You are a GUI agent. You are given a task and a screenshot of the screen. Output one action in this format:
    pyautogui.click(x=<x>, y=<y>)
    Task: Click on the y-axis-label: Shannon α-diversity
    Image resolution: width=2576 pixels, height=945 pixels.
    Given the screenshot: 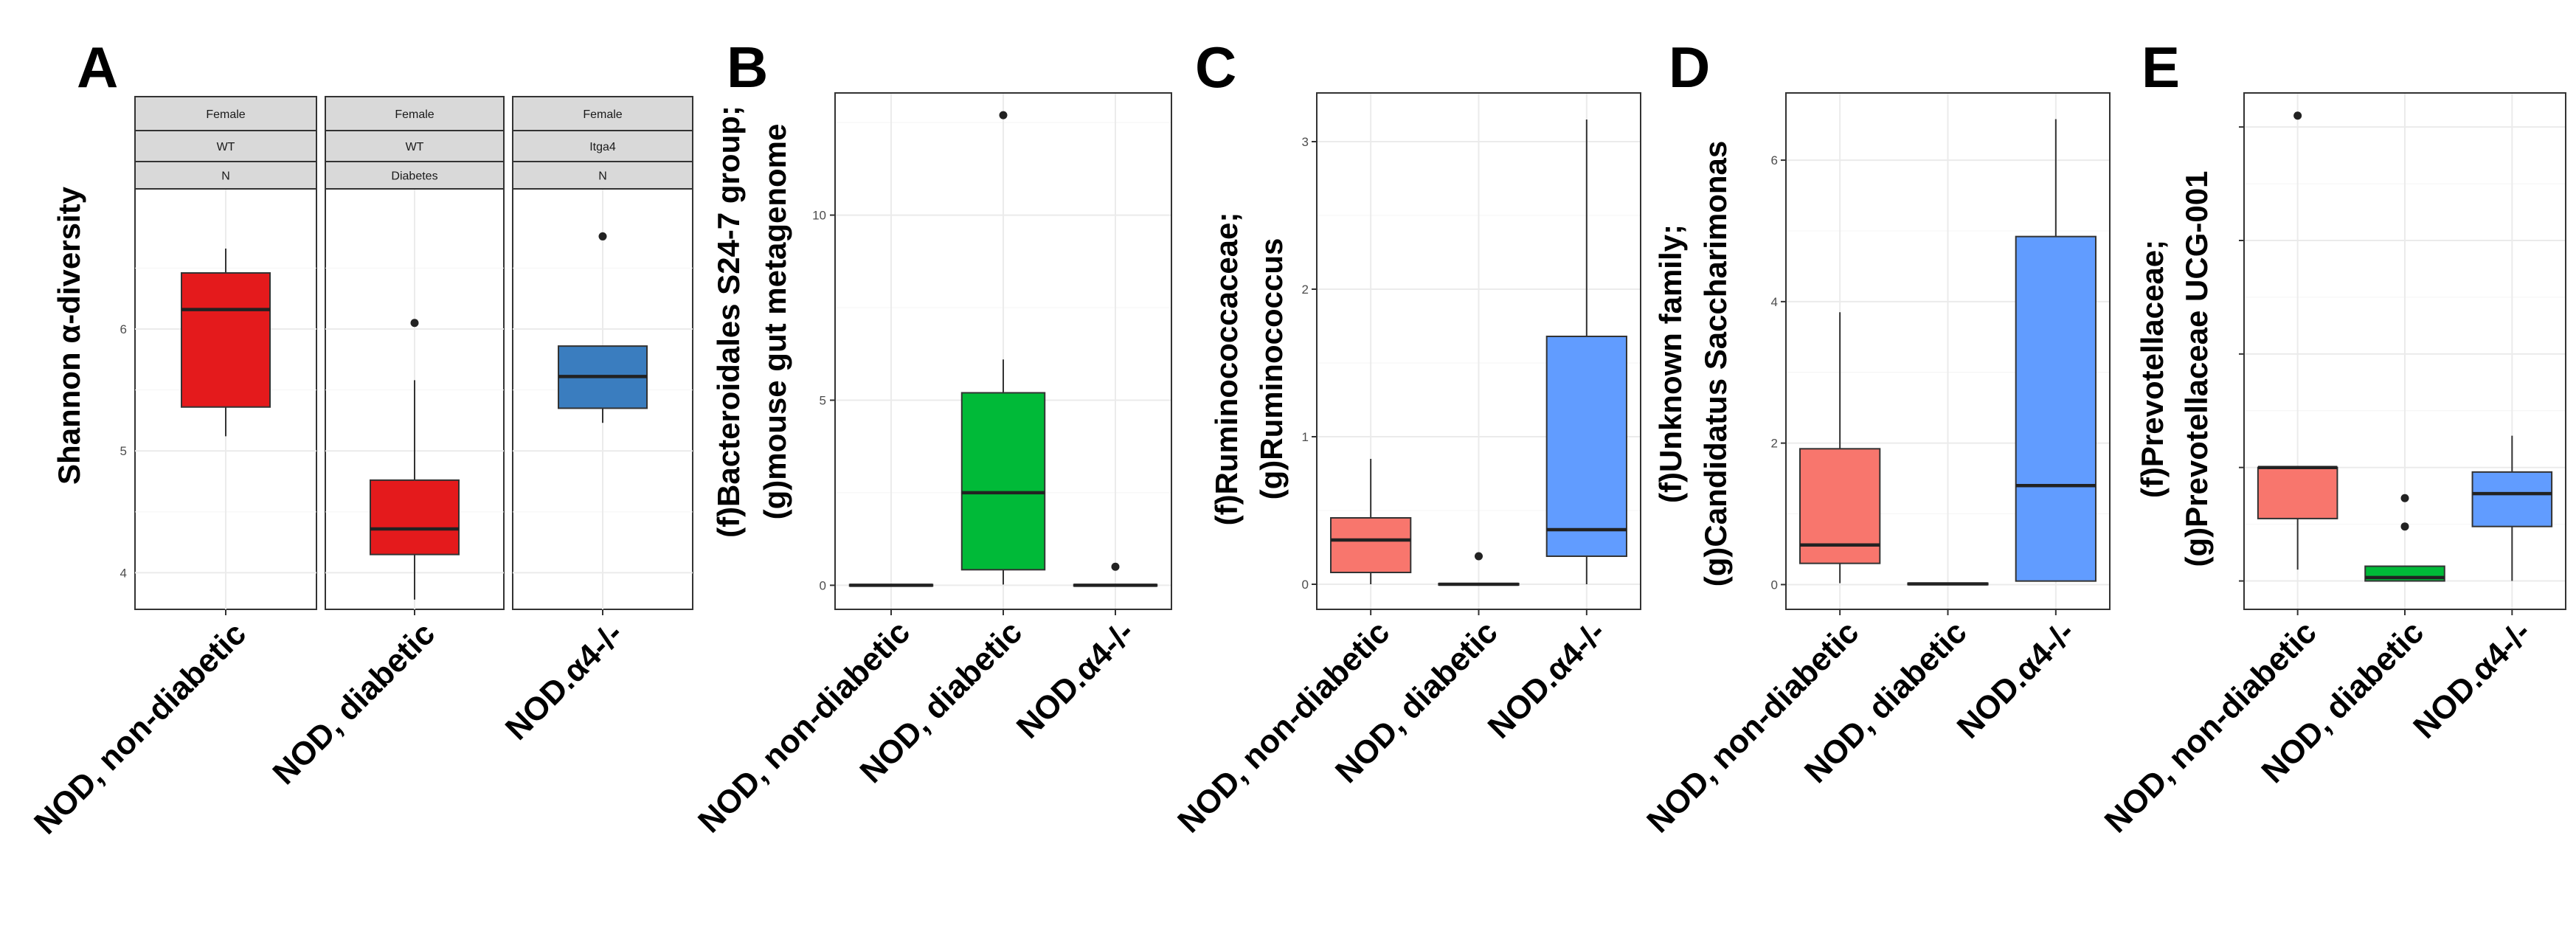 What is the action you would take?
    pyautogui.click(x=69, y=335)
    